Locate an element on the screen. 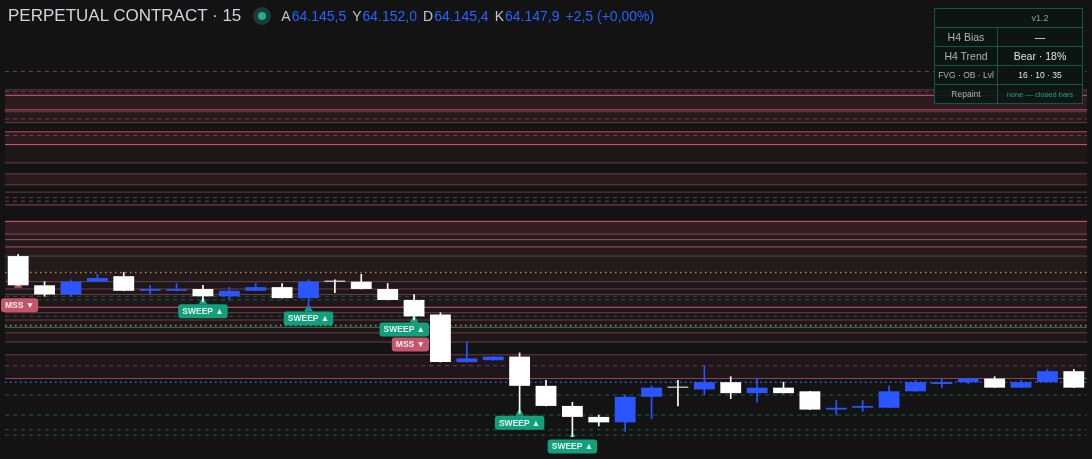 Image resolution: width=1092 pixels, height=459 pixels. text: Repaint is located at coordinates (966, 94).